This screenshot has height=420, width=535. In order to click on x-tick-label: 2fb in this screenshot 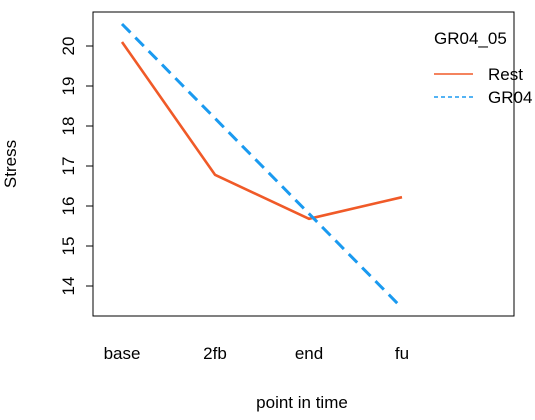, I will do `click(215, 353)`.